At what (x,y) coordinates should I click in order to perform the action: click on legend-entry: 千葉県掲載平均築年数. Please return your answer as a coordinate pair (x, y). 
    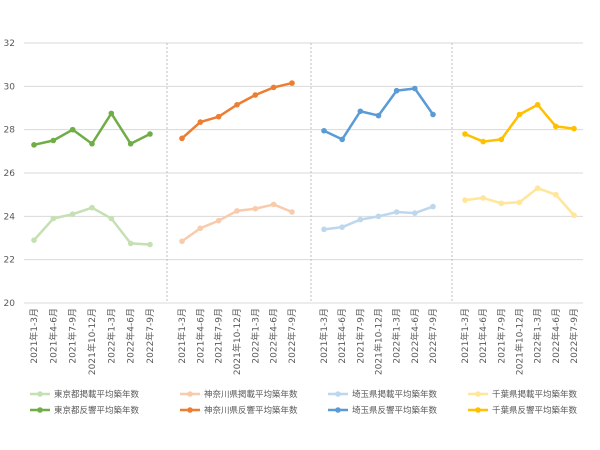
    Looking at the image, I should click on (523, 394).